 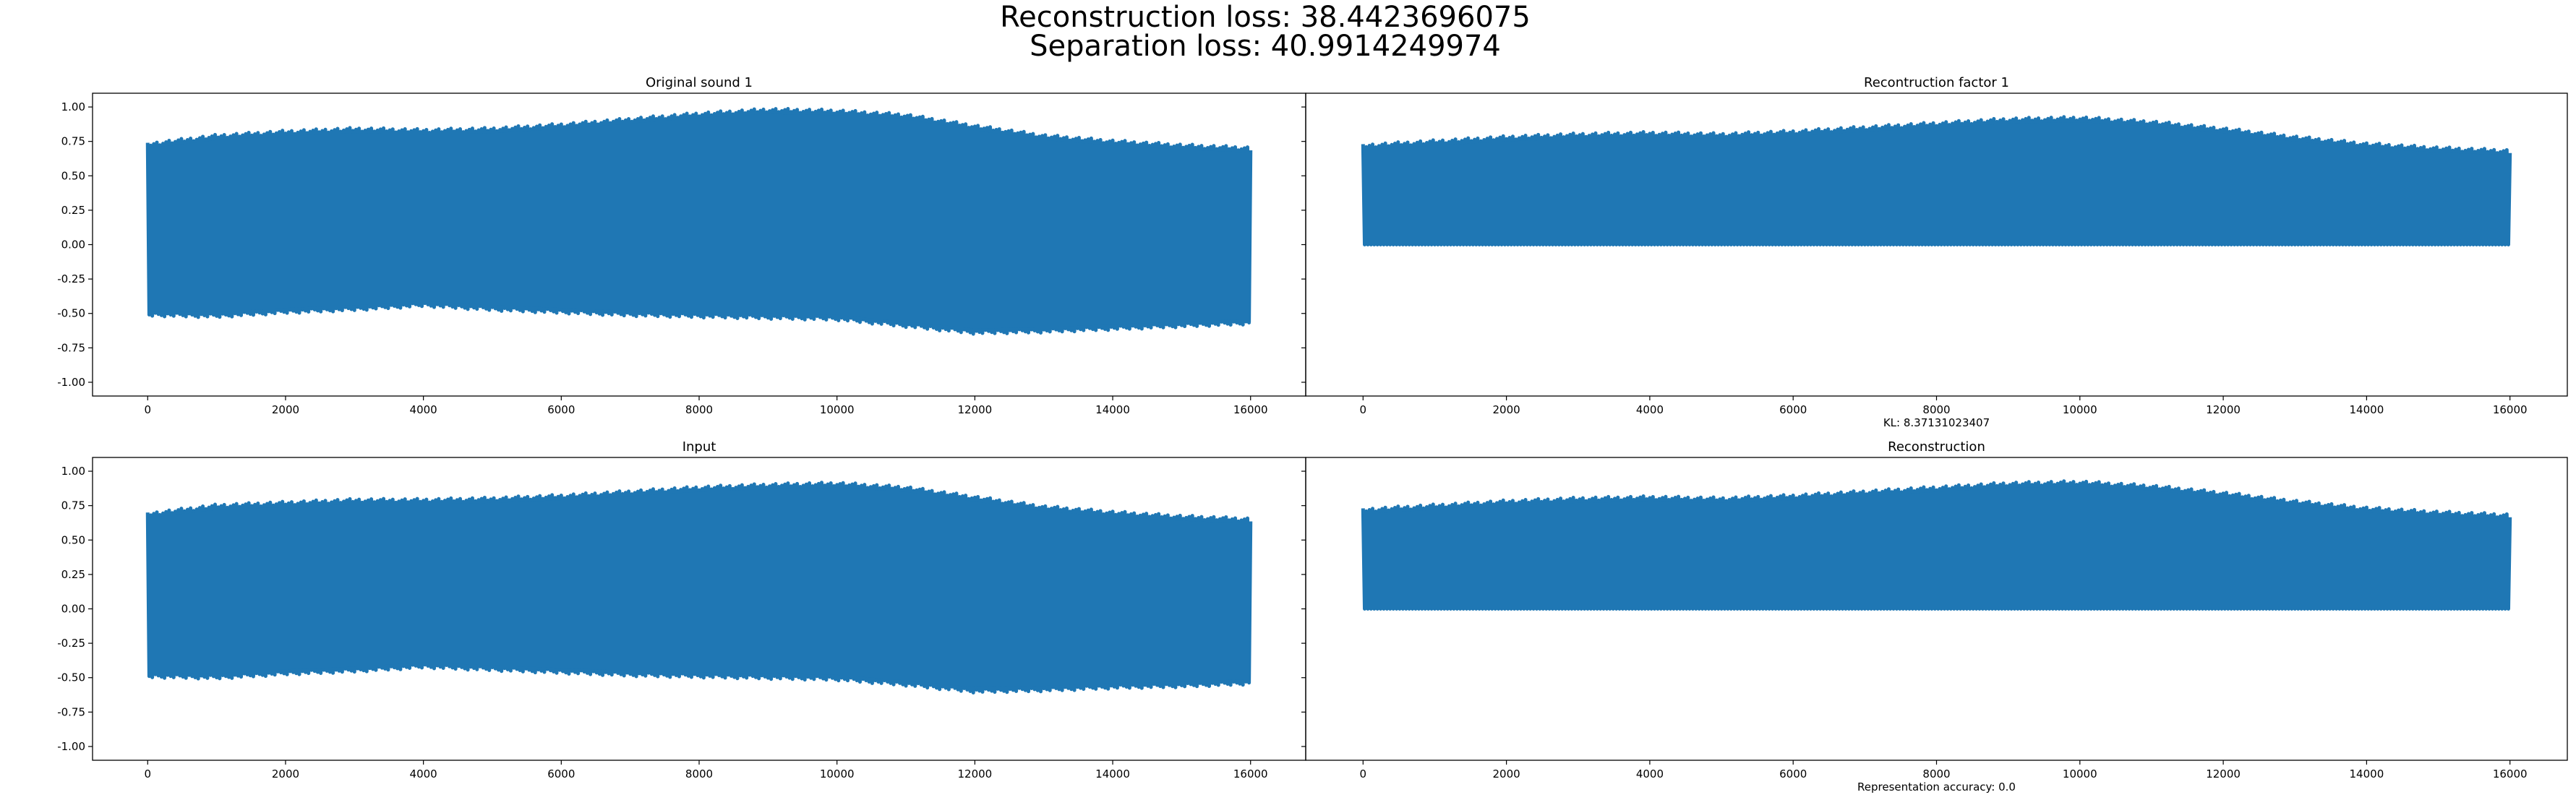 What do you see at coordinates (699, 82) in the screenshot?
I see `subplot-title: Original sound 1` at bounding box center [699, 82].